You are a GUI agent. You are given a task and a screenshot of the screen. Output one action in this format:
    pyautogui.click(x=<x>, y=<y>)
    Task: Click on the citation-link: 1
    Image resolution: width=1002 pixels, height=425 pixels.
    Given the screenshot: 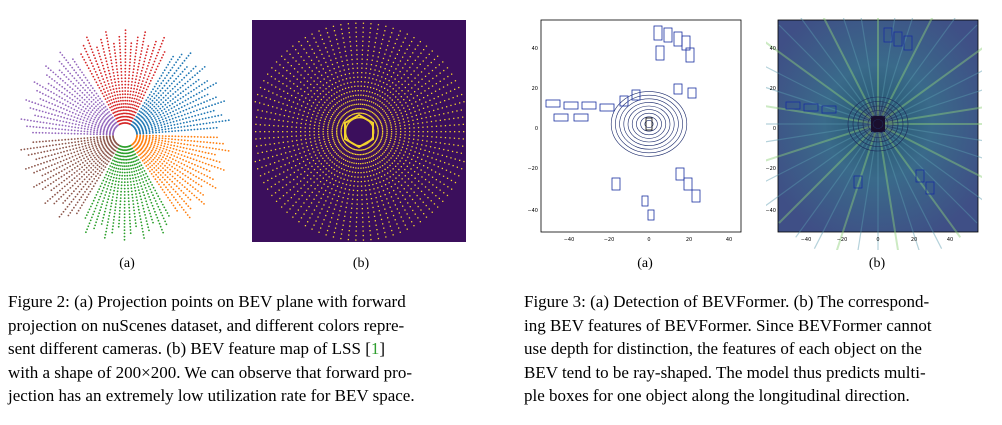 What is the action you would take?
    pyautogui.click(x=375, y=348)
    